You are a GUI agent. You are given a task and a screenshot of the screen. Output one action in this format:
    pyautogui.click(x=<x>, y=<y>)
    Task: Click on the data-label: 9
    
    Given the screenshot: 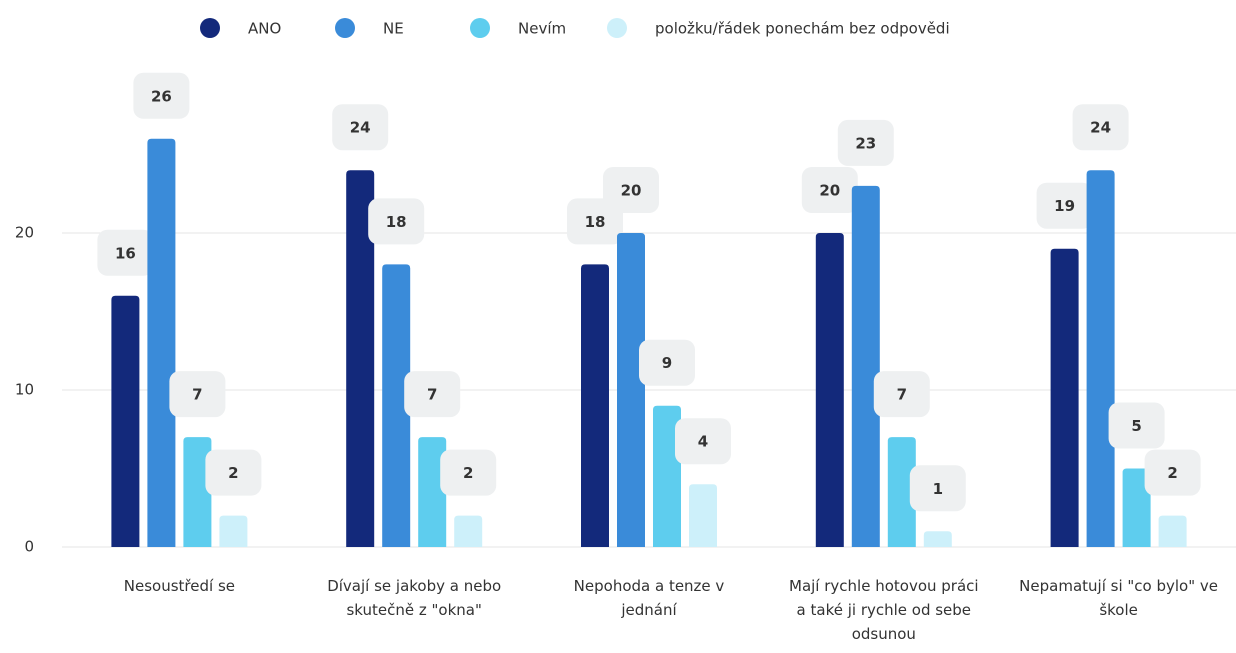 What is the action you would take?
    pyautogui.click(x=667, y=363)
    